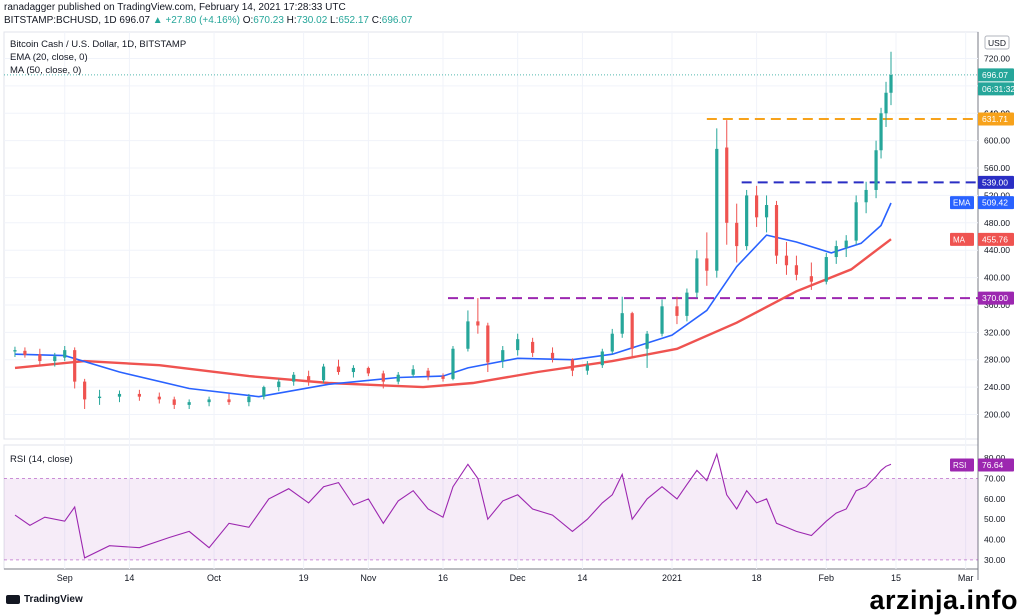 This screenshot has width=1024, height=616. What do you see at coordinates (248, 20) in the screenshot?
I see `open-label: O:` at bounding box center [248, 20].